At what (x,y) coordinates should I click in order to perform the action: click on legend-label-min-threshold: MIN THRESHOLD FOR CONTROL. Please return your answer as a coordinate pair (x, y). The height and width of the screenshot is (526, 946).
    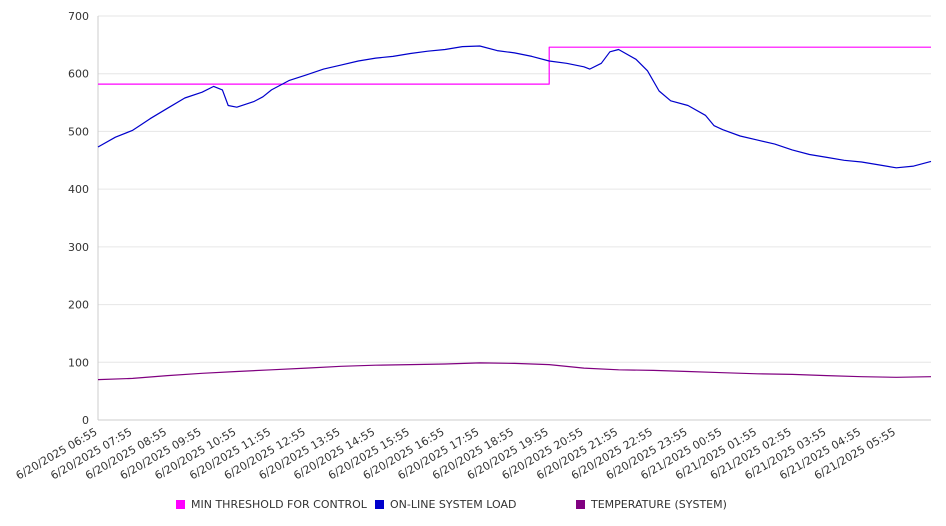
    Looking at the image, I should click on (279, 504).